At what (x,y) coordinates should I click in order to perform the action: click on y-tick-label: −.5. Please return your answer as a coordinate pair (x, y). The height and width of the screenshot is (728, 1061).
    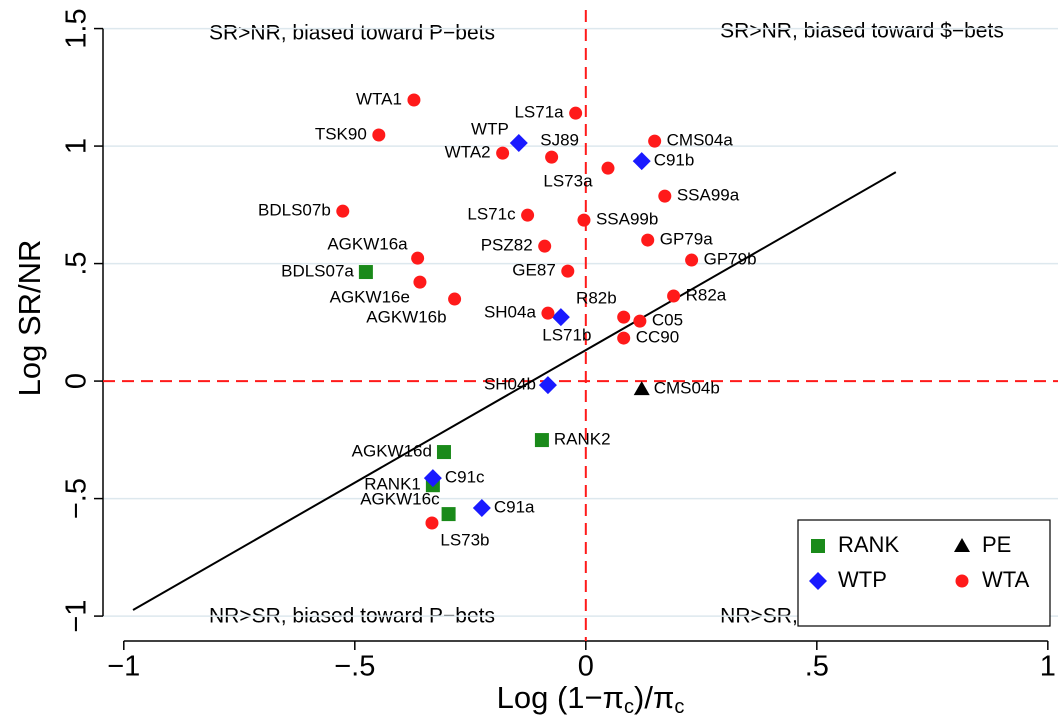
    Looking at the image, I should click on (77, 498).